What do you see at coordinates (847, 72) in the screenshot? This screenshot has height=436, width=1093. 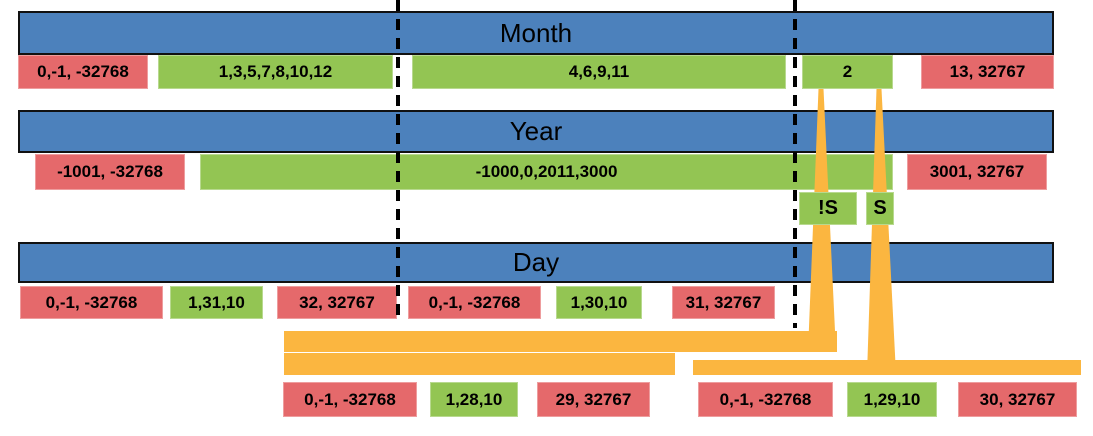 I see `month-partition-february: 2` at bounding box center [847, 72].